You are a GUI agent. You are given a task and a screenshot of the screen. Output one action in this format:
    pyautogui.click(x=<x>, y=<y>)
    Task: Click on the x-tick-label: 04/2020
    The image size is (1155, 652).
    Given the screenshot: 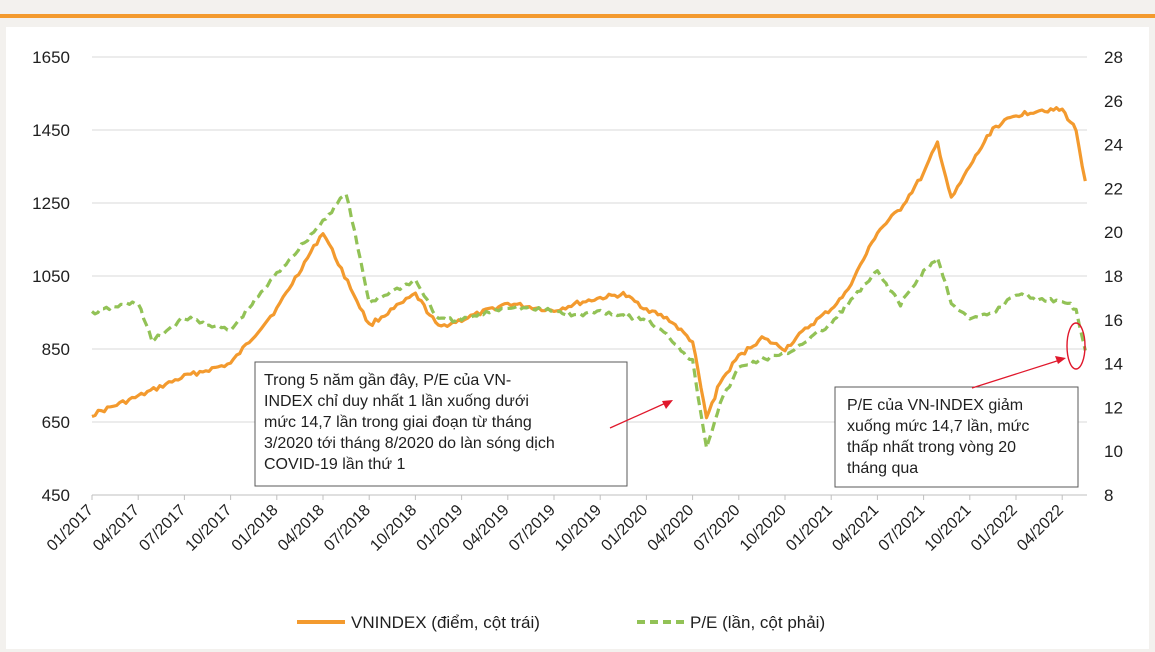 What is the action you would take?
    pyautogui.click(x=671, y=528)
    